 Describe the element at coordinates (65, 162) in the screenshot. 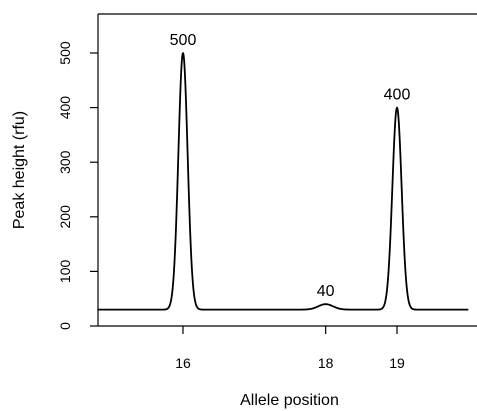

I see `y-tick-label: 300` at that location.